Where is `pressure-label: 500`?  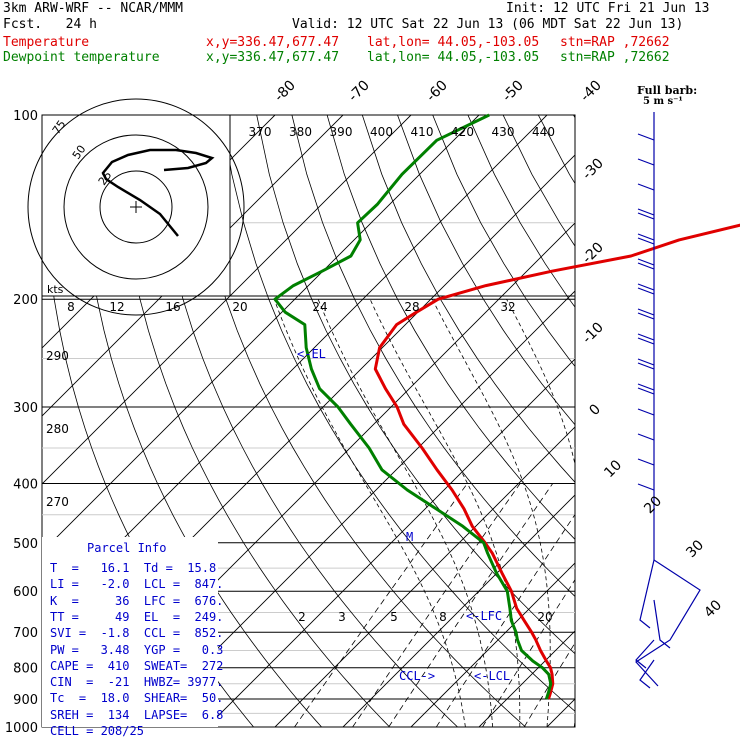
pressure-label: 500 is located at coordinates (25, 544).